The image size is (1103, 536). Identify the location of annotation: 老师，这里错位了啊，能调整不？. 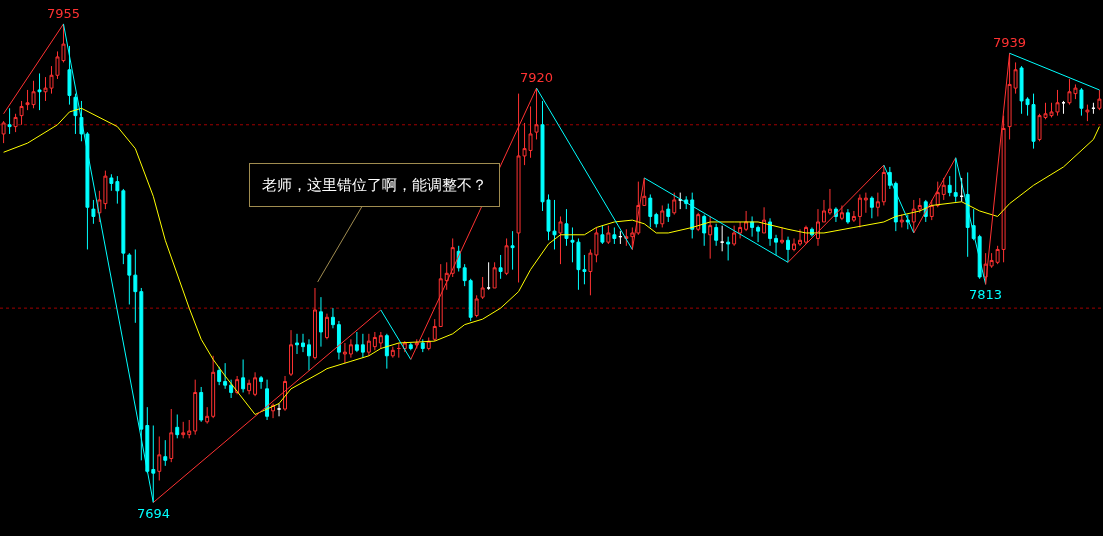
(374, 185).